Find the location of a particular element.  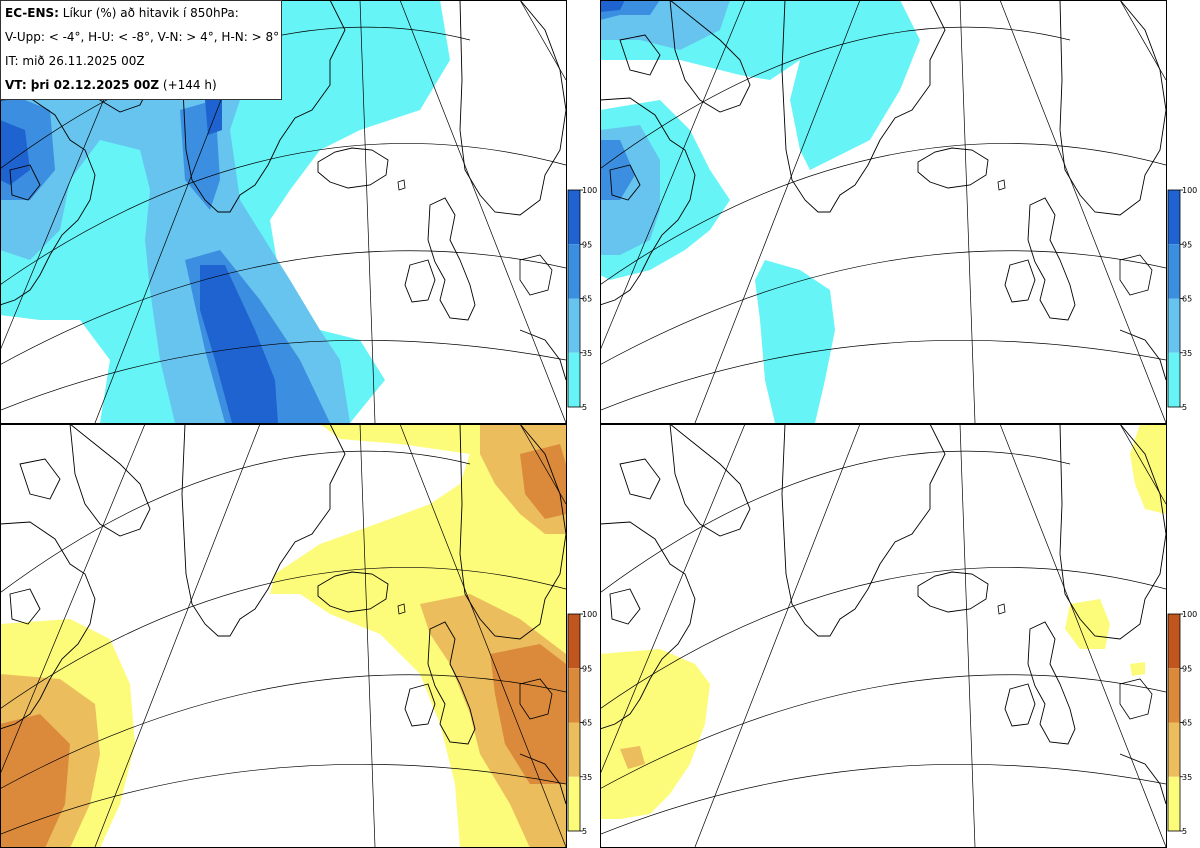

legend-valid-text: (+144 h) is located at coordinates (188, 85).